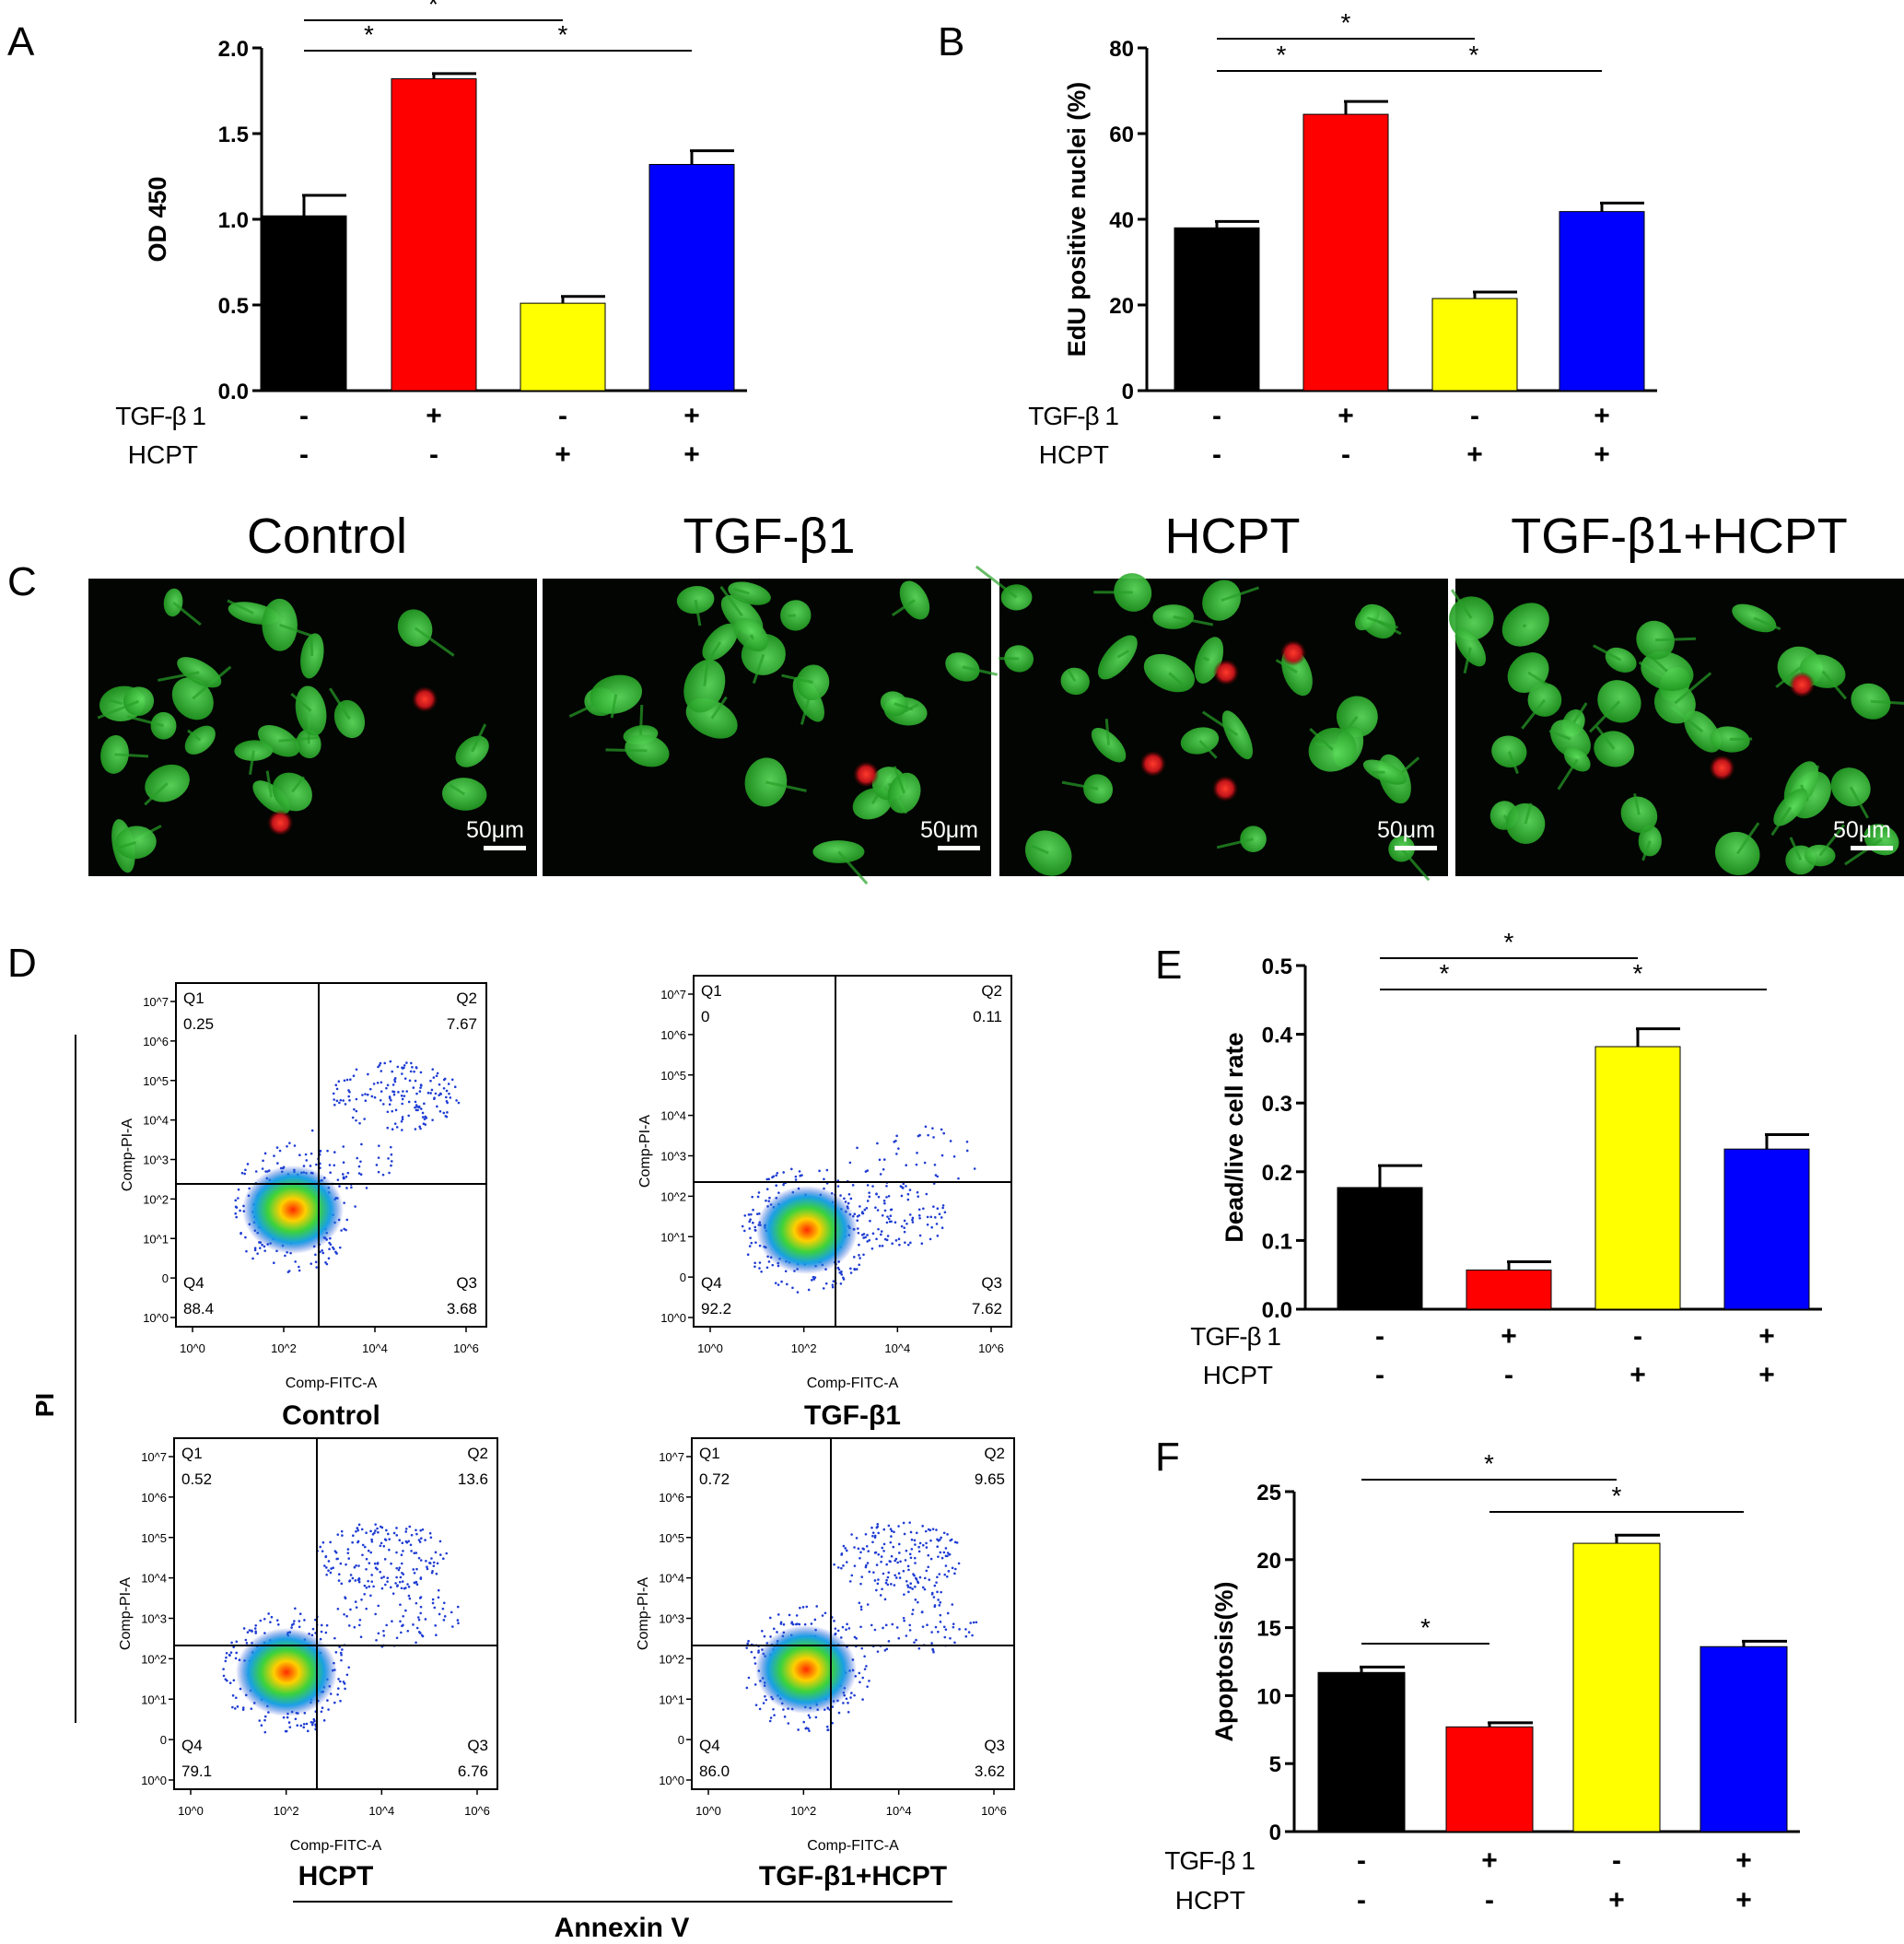 This screenshot has height=1944, width=1904. What do you see at coordinates (1238, 1375) in the screenshot?
I see `hcpt-row-label: HCPT` at bounding box center [1238, 1375].